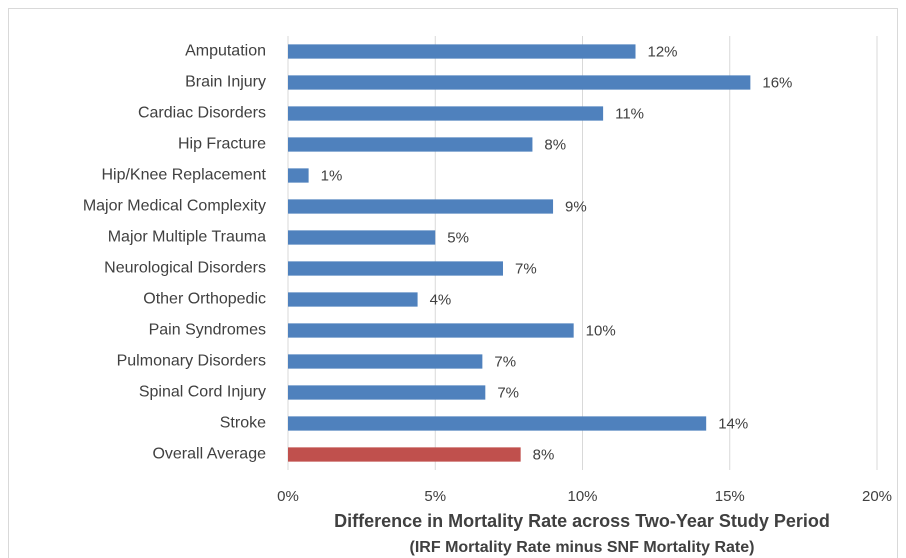 The height and width of the screenshot is (558, 906). Describe the element at coordinates (663, 51) in the screenshot. I see `data-label: 12%` at that location.